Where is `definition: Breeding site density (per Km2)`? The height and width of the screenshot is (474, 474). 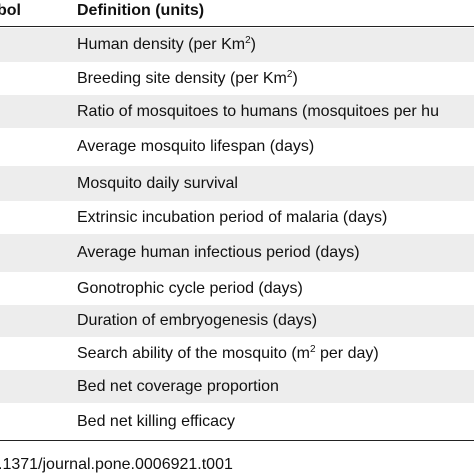 definition: Breeding site density (per Km2) is located at coordinates (187, 78).